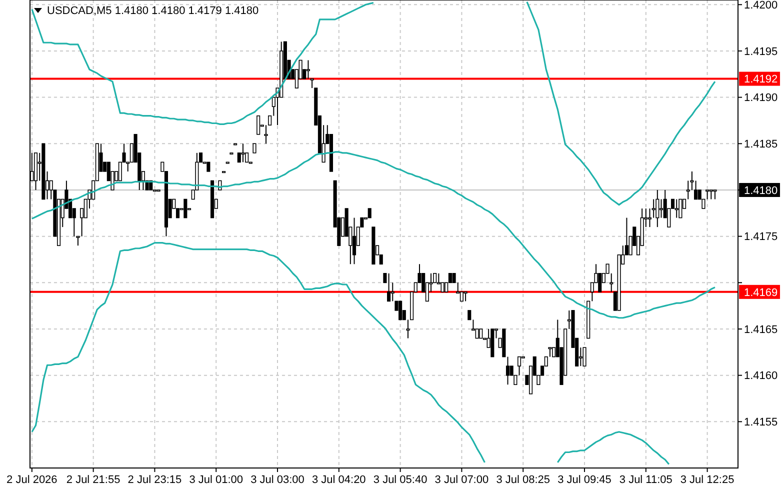  What do you see at coordinates (153, 11) in the screenshot?
I see `text: USDCAD,M5 1.4180 1.4180 1.4179 1.4180` at bounding box center [153, 11].